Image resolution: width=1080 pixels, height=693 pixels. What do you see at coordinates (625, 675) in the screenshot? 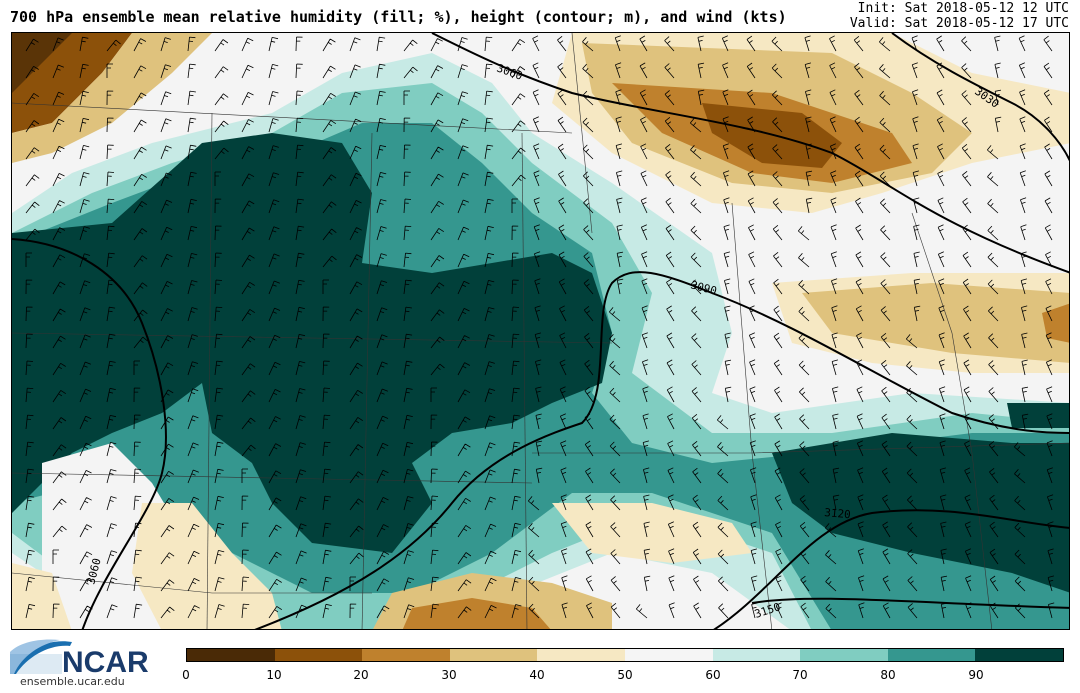
I see `colorbar-tick: 50` at bounding box center [625, 675].